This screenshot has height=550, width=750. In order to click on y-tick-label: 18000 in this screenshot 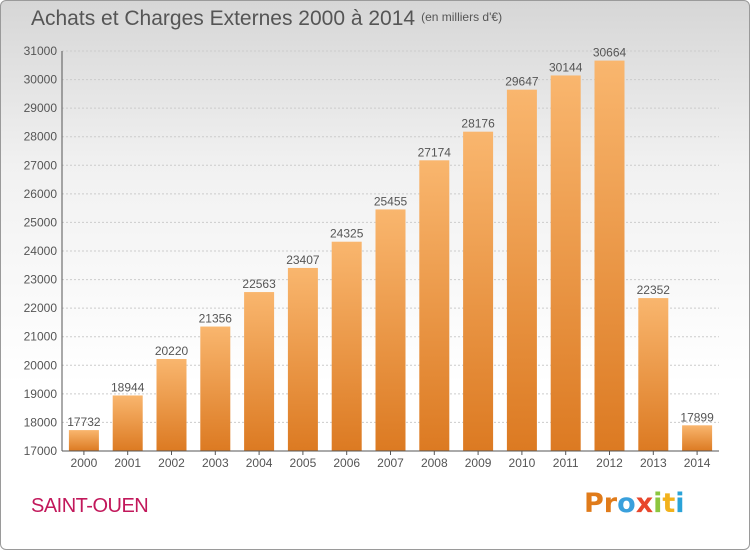, I will do `click(41, 422)`.